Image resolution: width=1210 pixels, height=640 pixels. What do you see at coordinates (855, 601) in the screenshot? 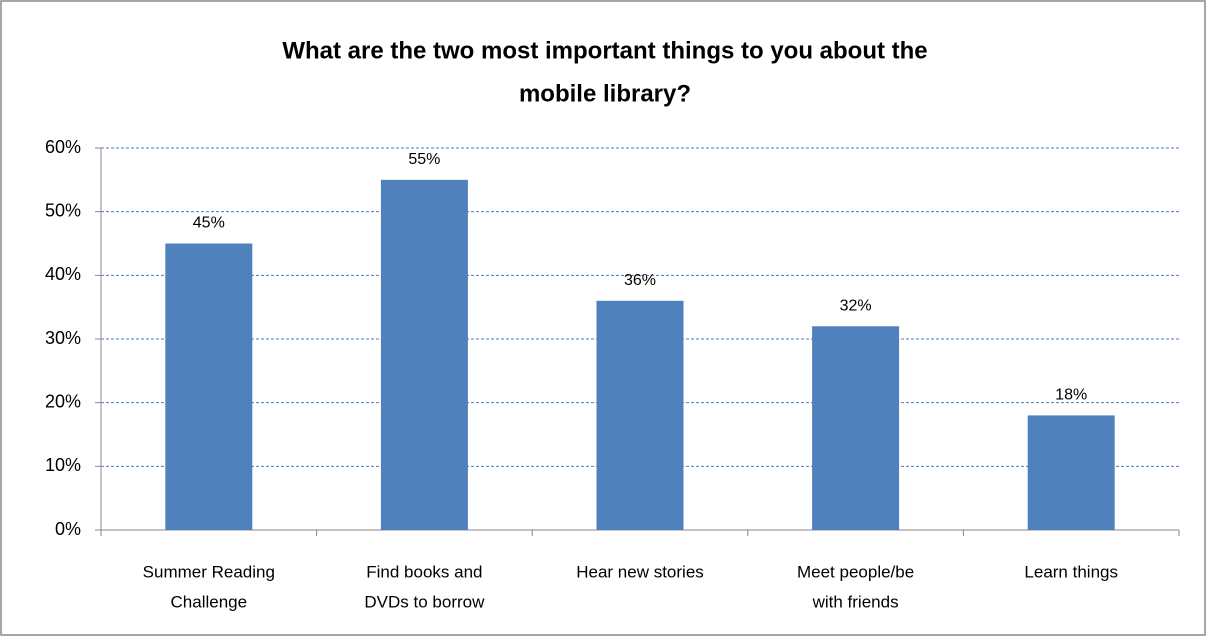
I see `x-tick-label: with friends` at bounding box center [855, 601].